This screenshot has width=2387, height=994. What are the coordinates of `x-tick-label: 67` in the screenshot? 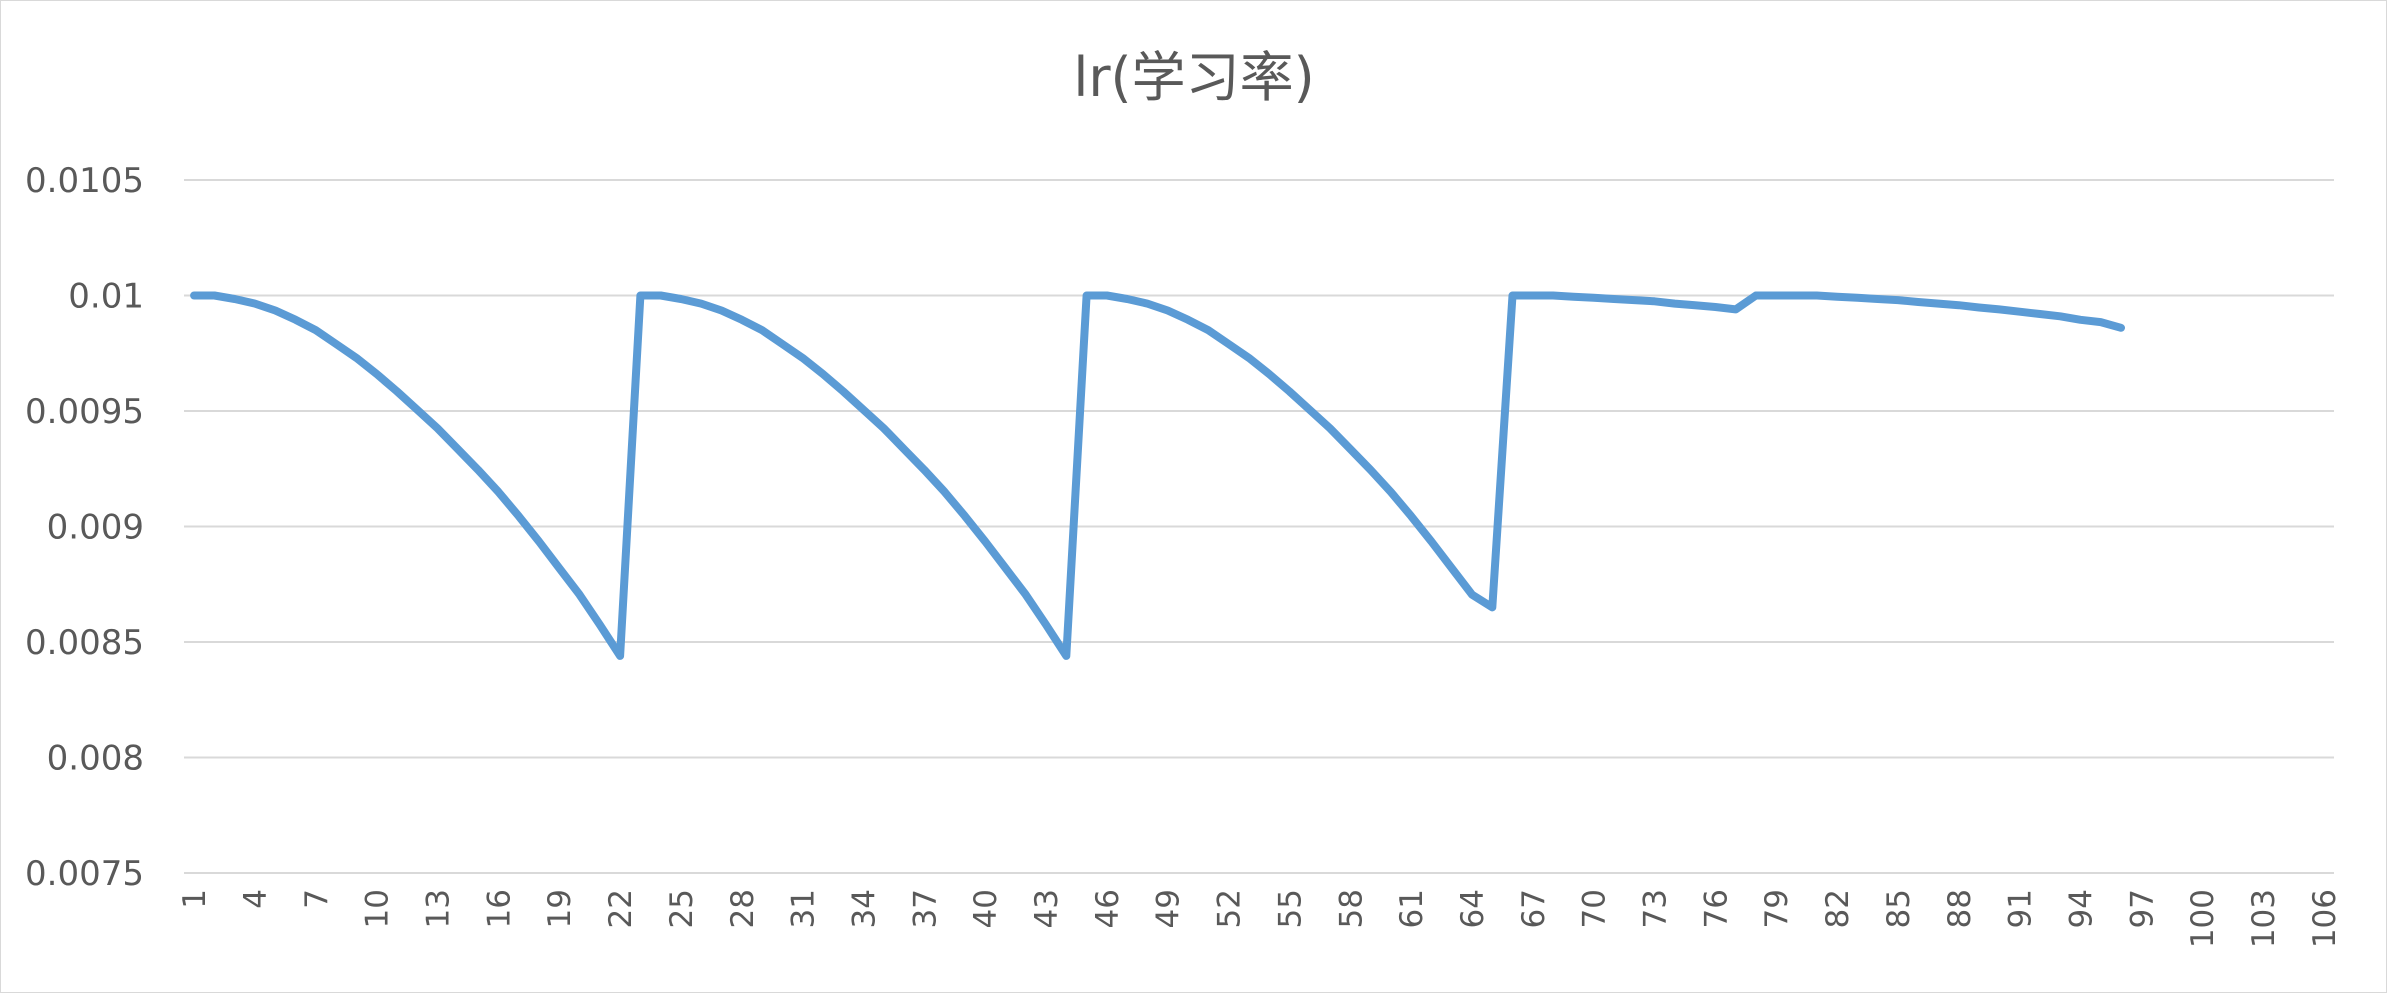 It's located at (1534, 908).